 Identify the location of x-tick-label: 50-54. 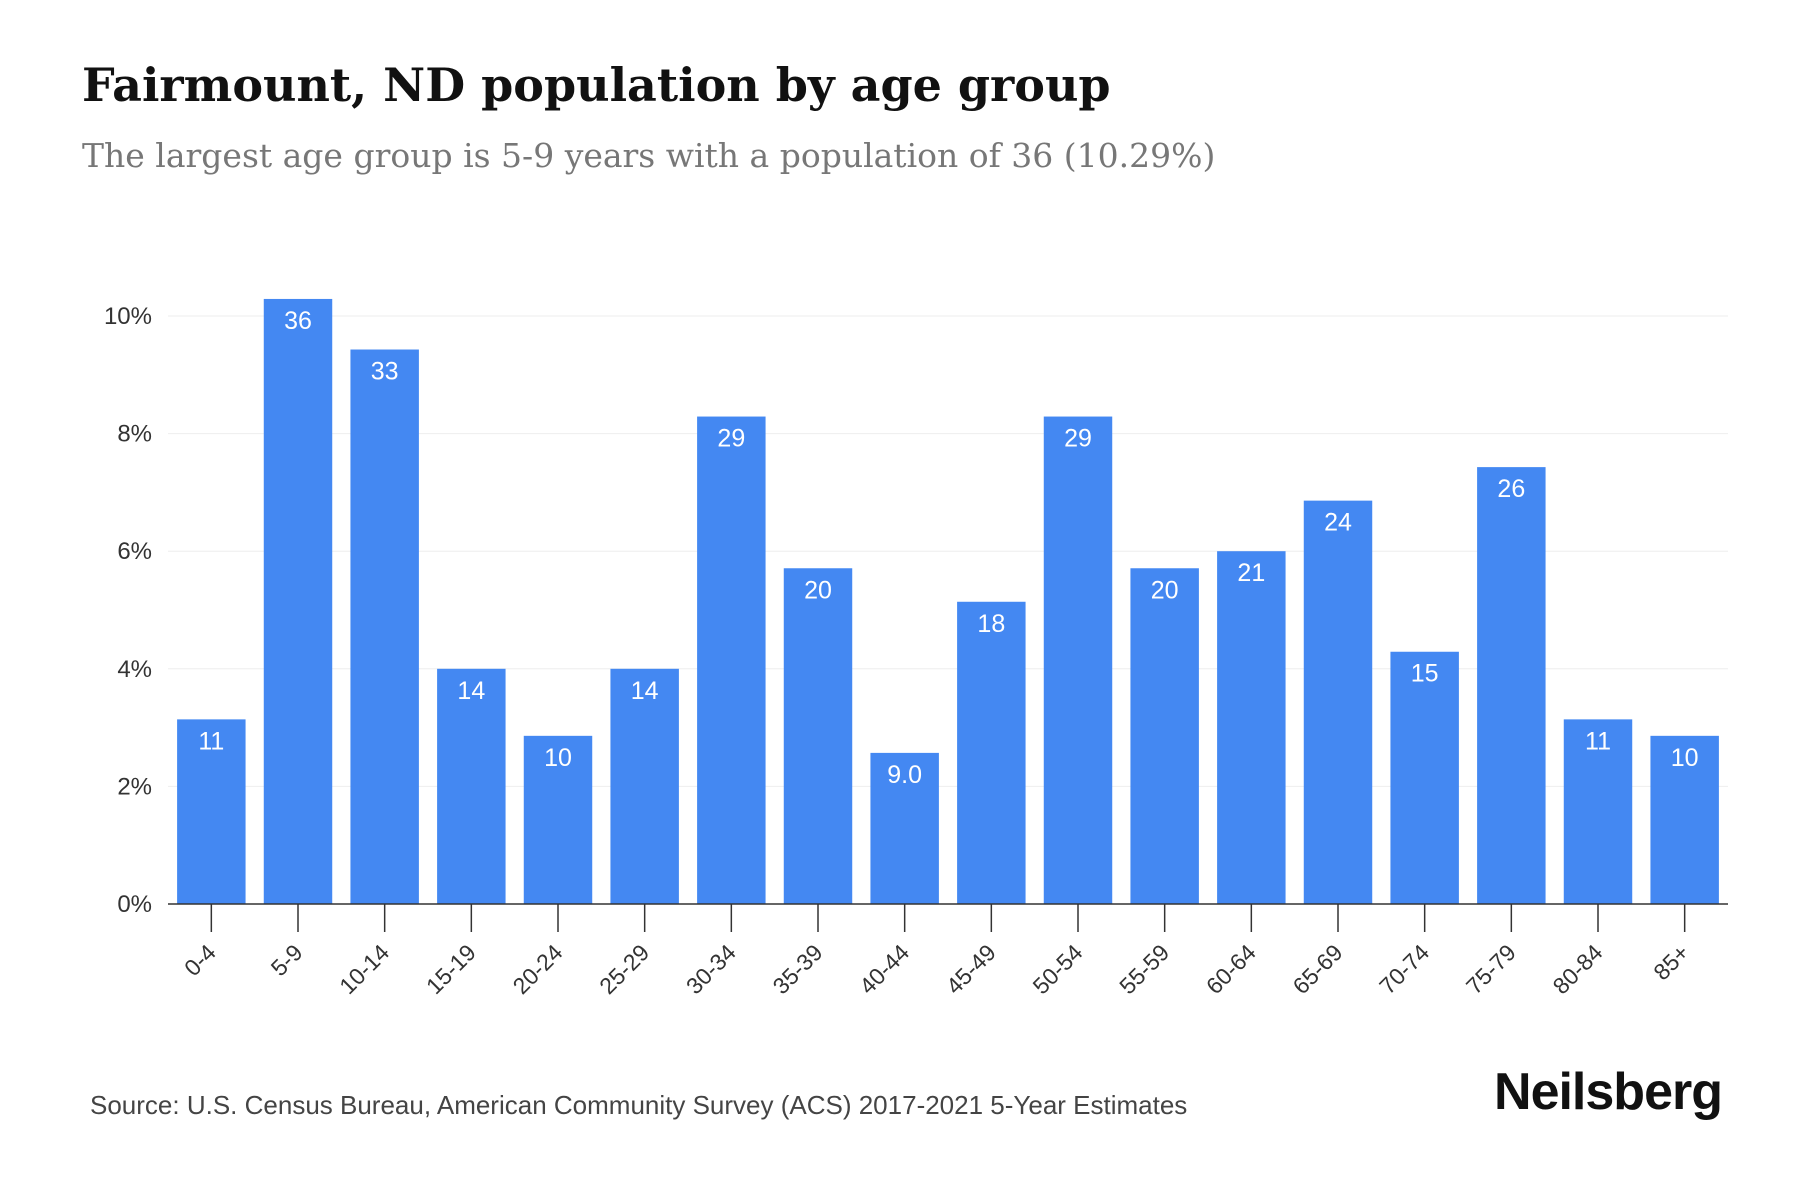
(1058, 969).